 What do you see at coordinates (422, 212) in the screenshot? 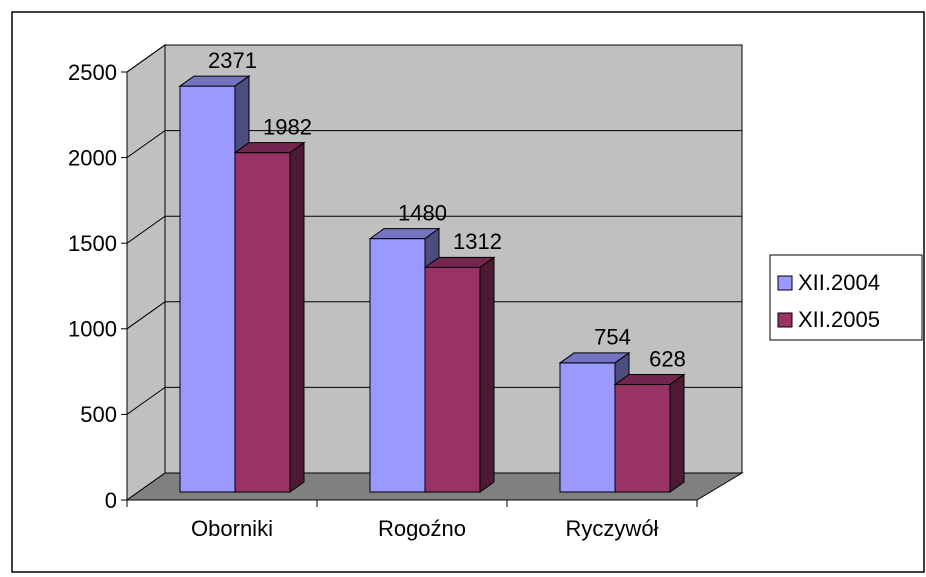
I see `data-label: 1480` at bounding box center [422, 212].